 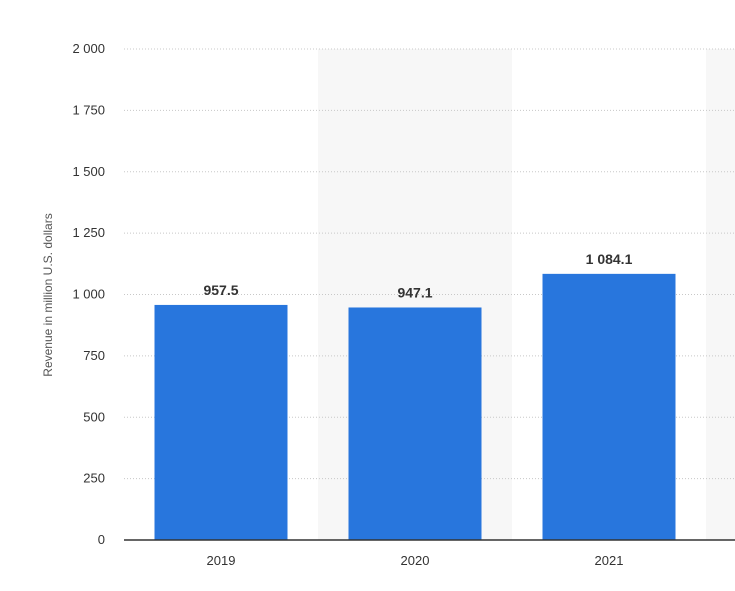 What do you see at coordinates (48, 294) in the screenshot?
I see `y-axis-label: Revenue in million U.S. dollars` at bounding box center [48, 294].